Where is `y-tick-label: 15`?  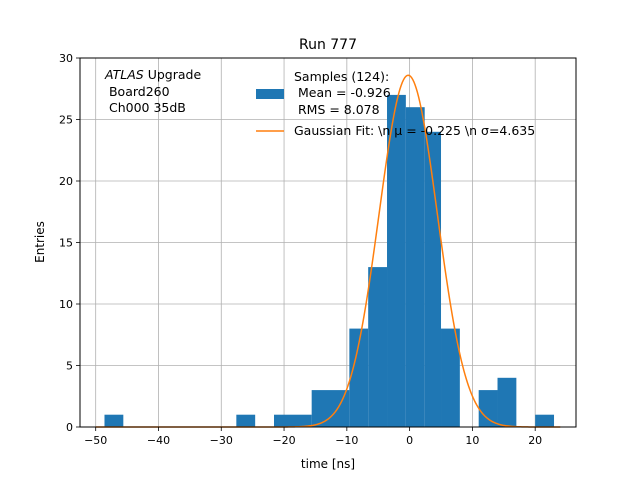 y-tick-label: 15 is located at coordinates (66, 243).